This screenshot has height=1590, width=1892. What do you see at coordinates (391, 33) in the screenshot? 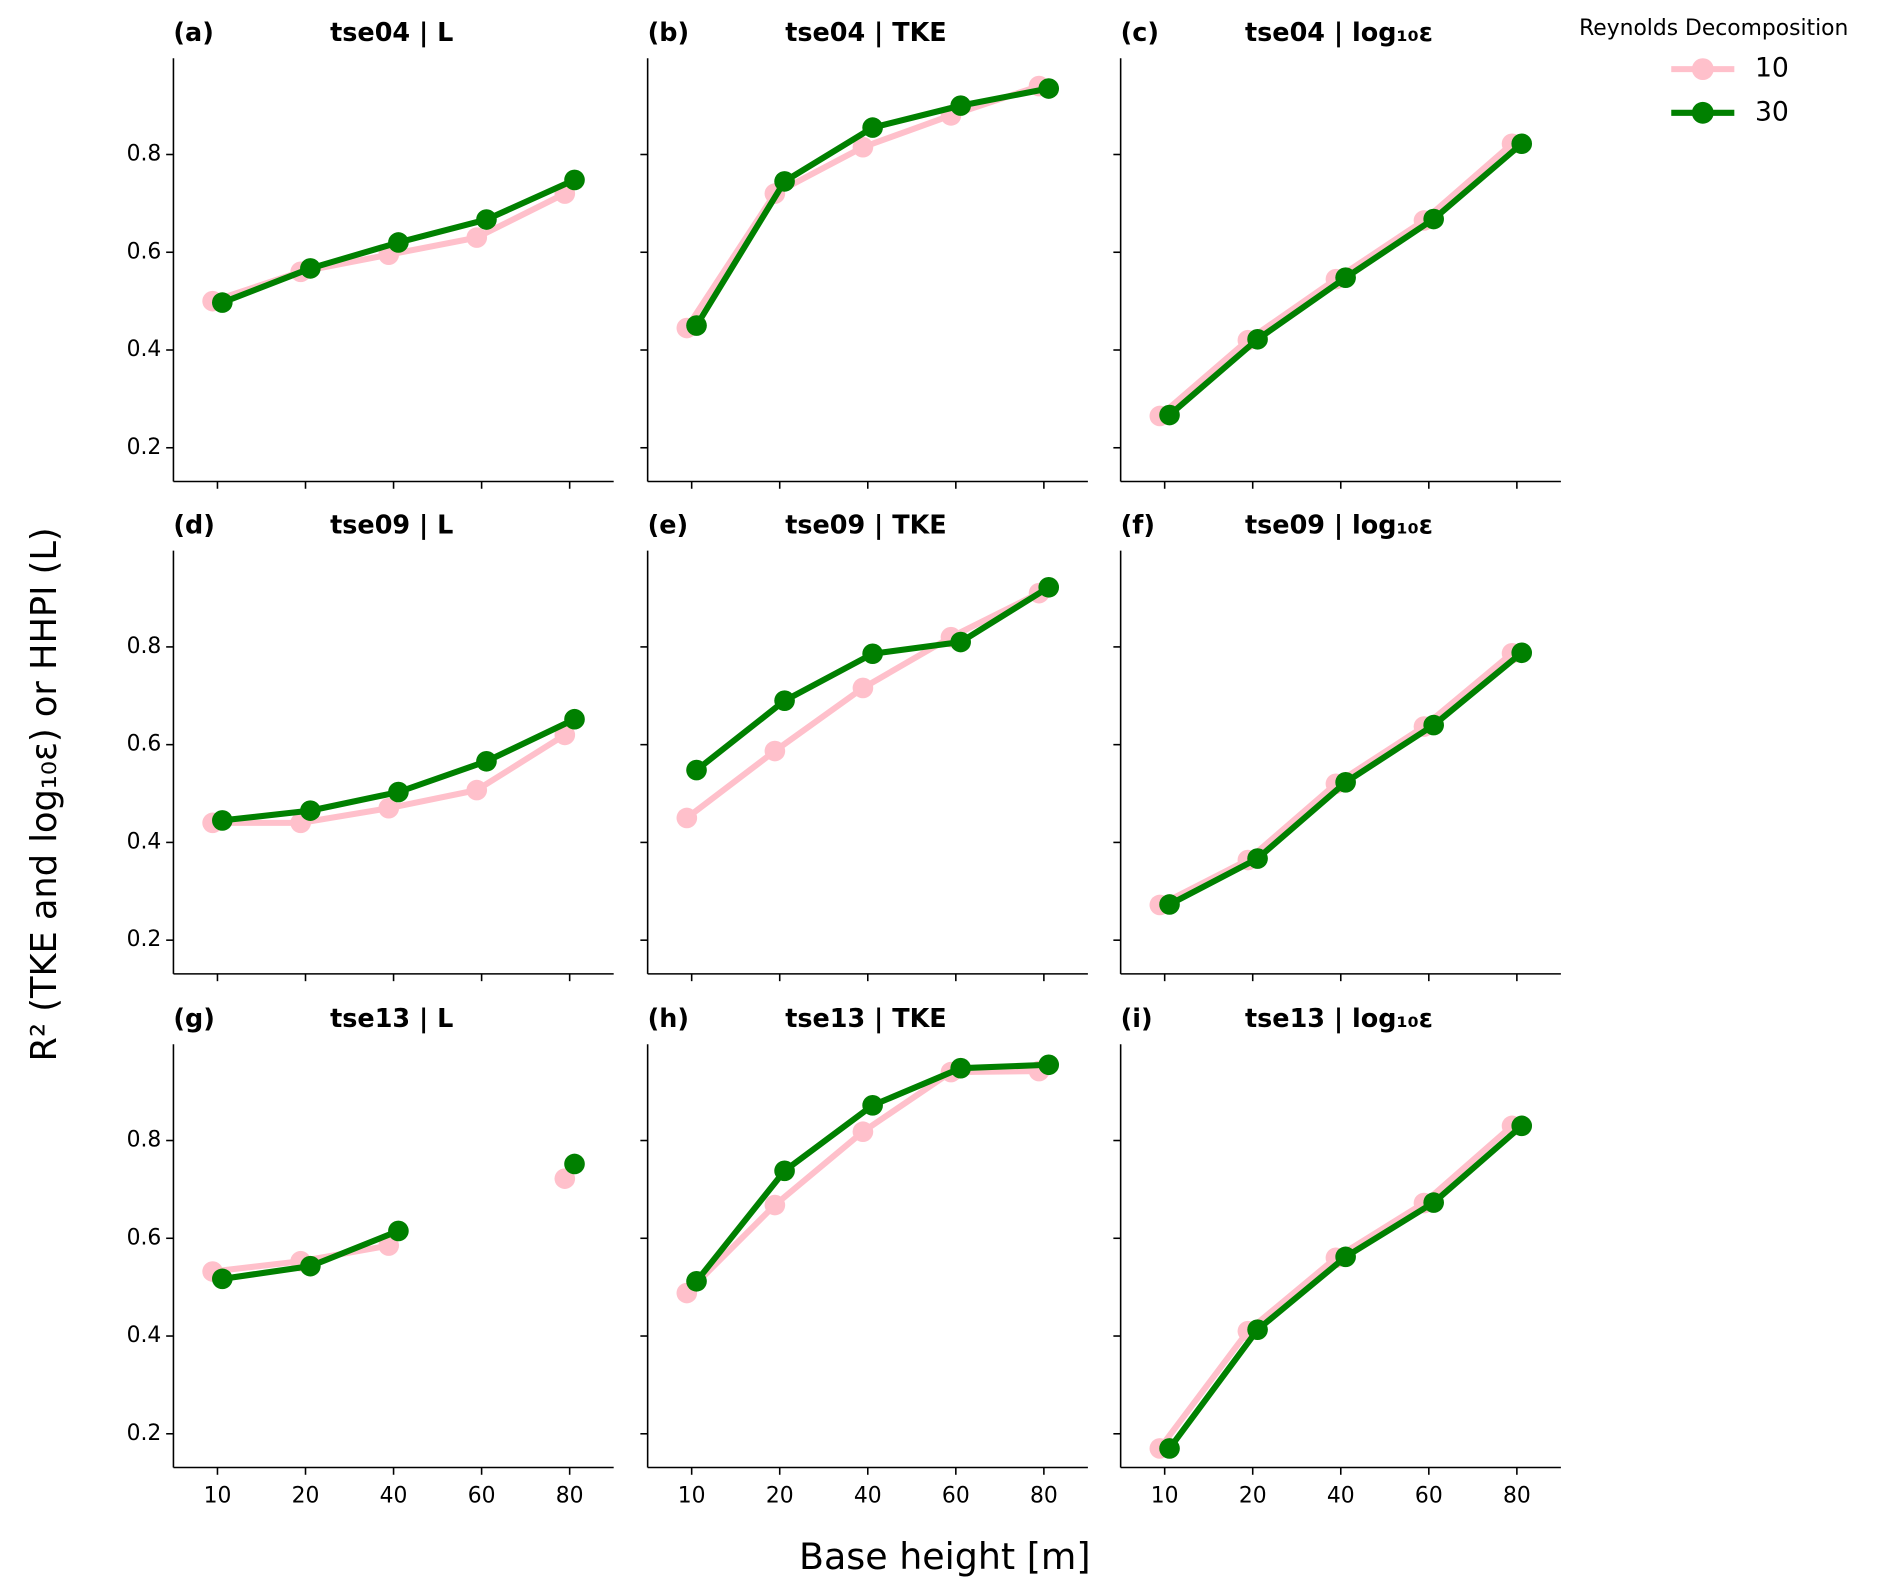
I see `panel-title: tse04 | L` at bounding box center [391, 33].